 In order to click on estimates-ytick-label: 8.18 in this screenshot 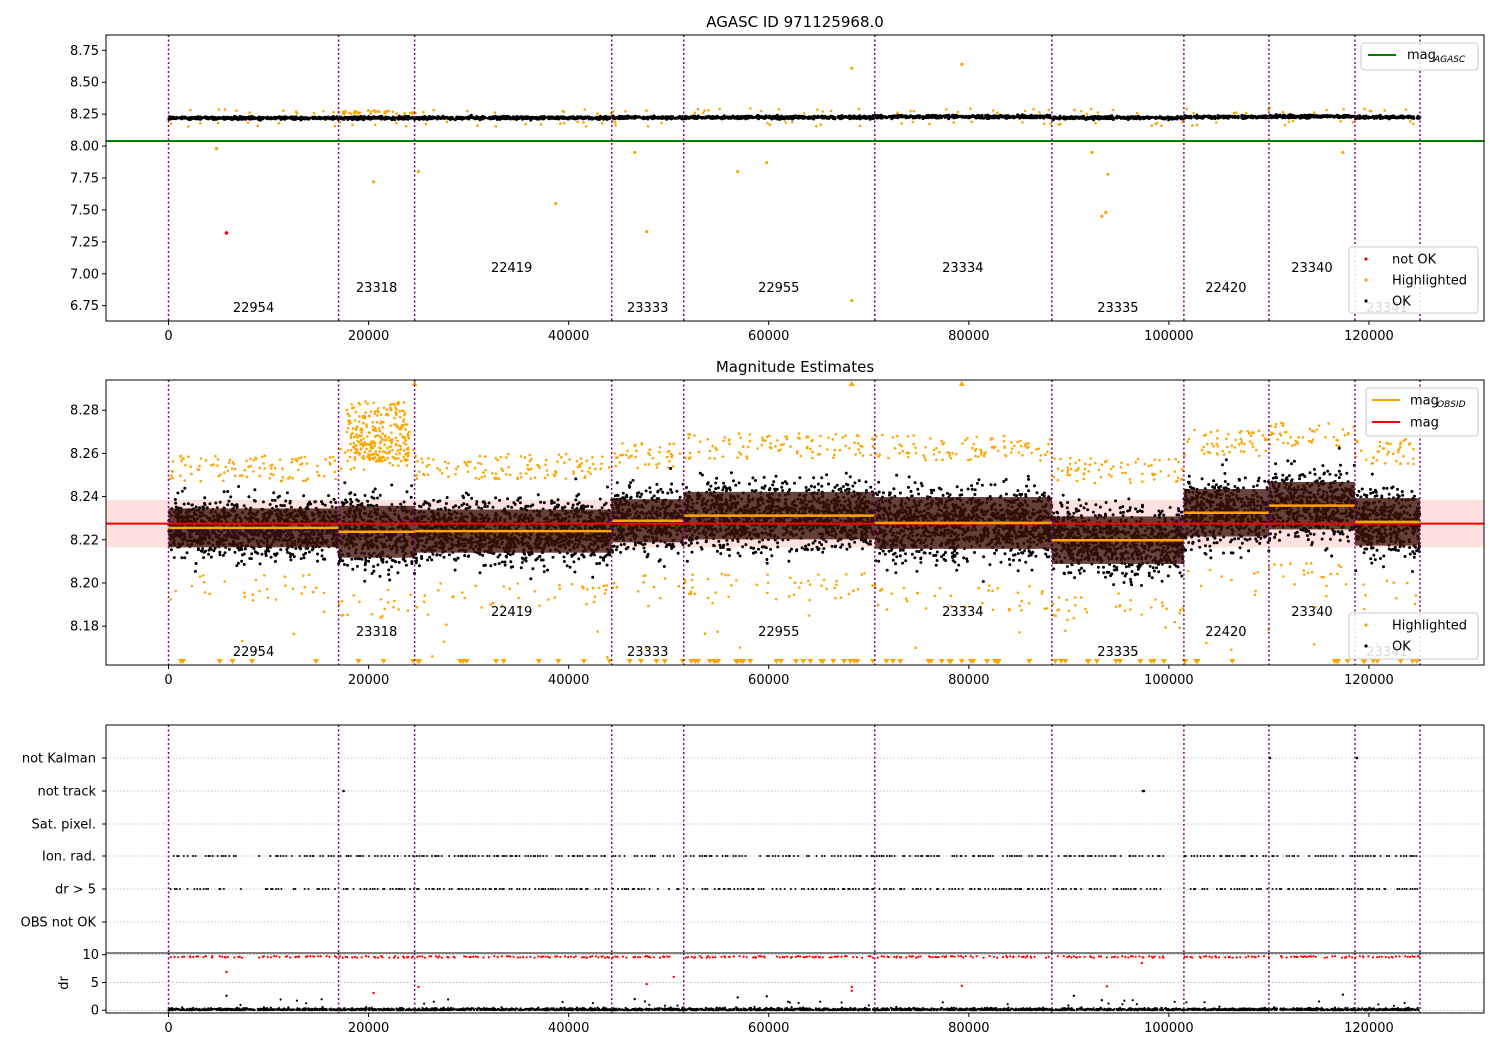, I will do `click(84, 627)`.